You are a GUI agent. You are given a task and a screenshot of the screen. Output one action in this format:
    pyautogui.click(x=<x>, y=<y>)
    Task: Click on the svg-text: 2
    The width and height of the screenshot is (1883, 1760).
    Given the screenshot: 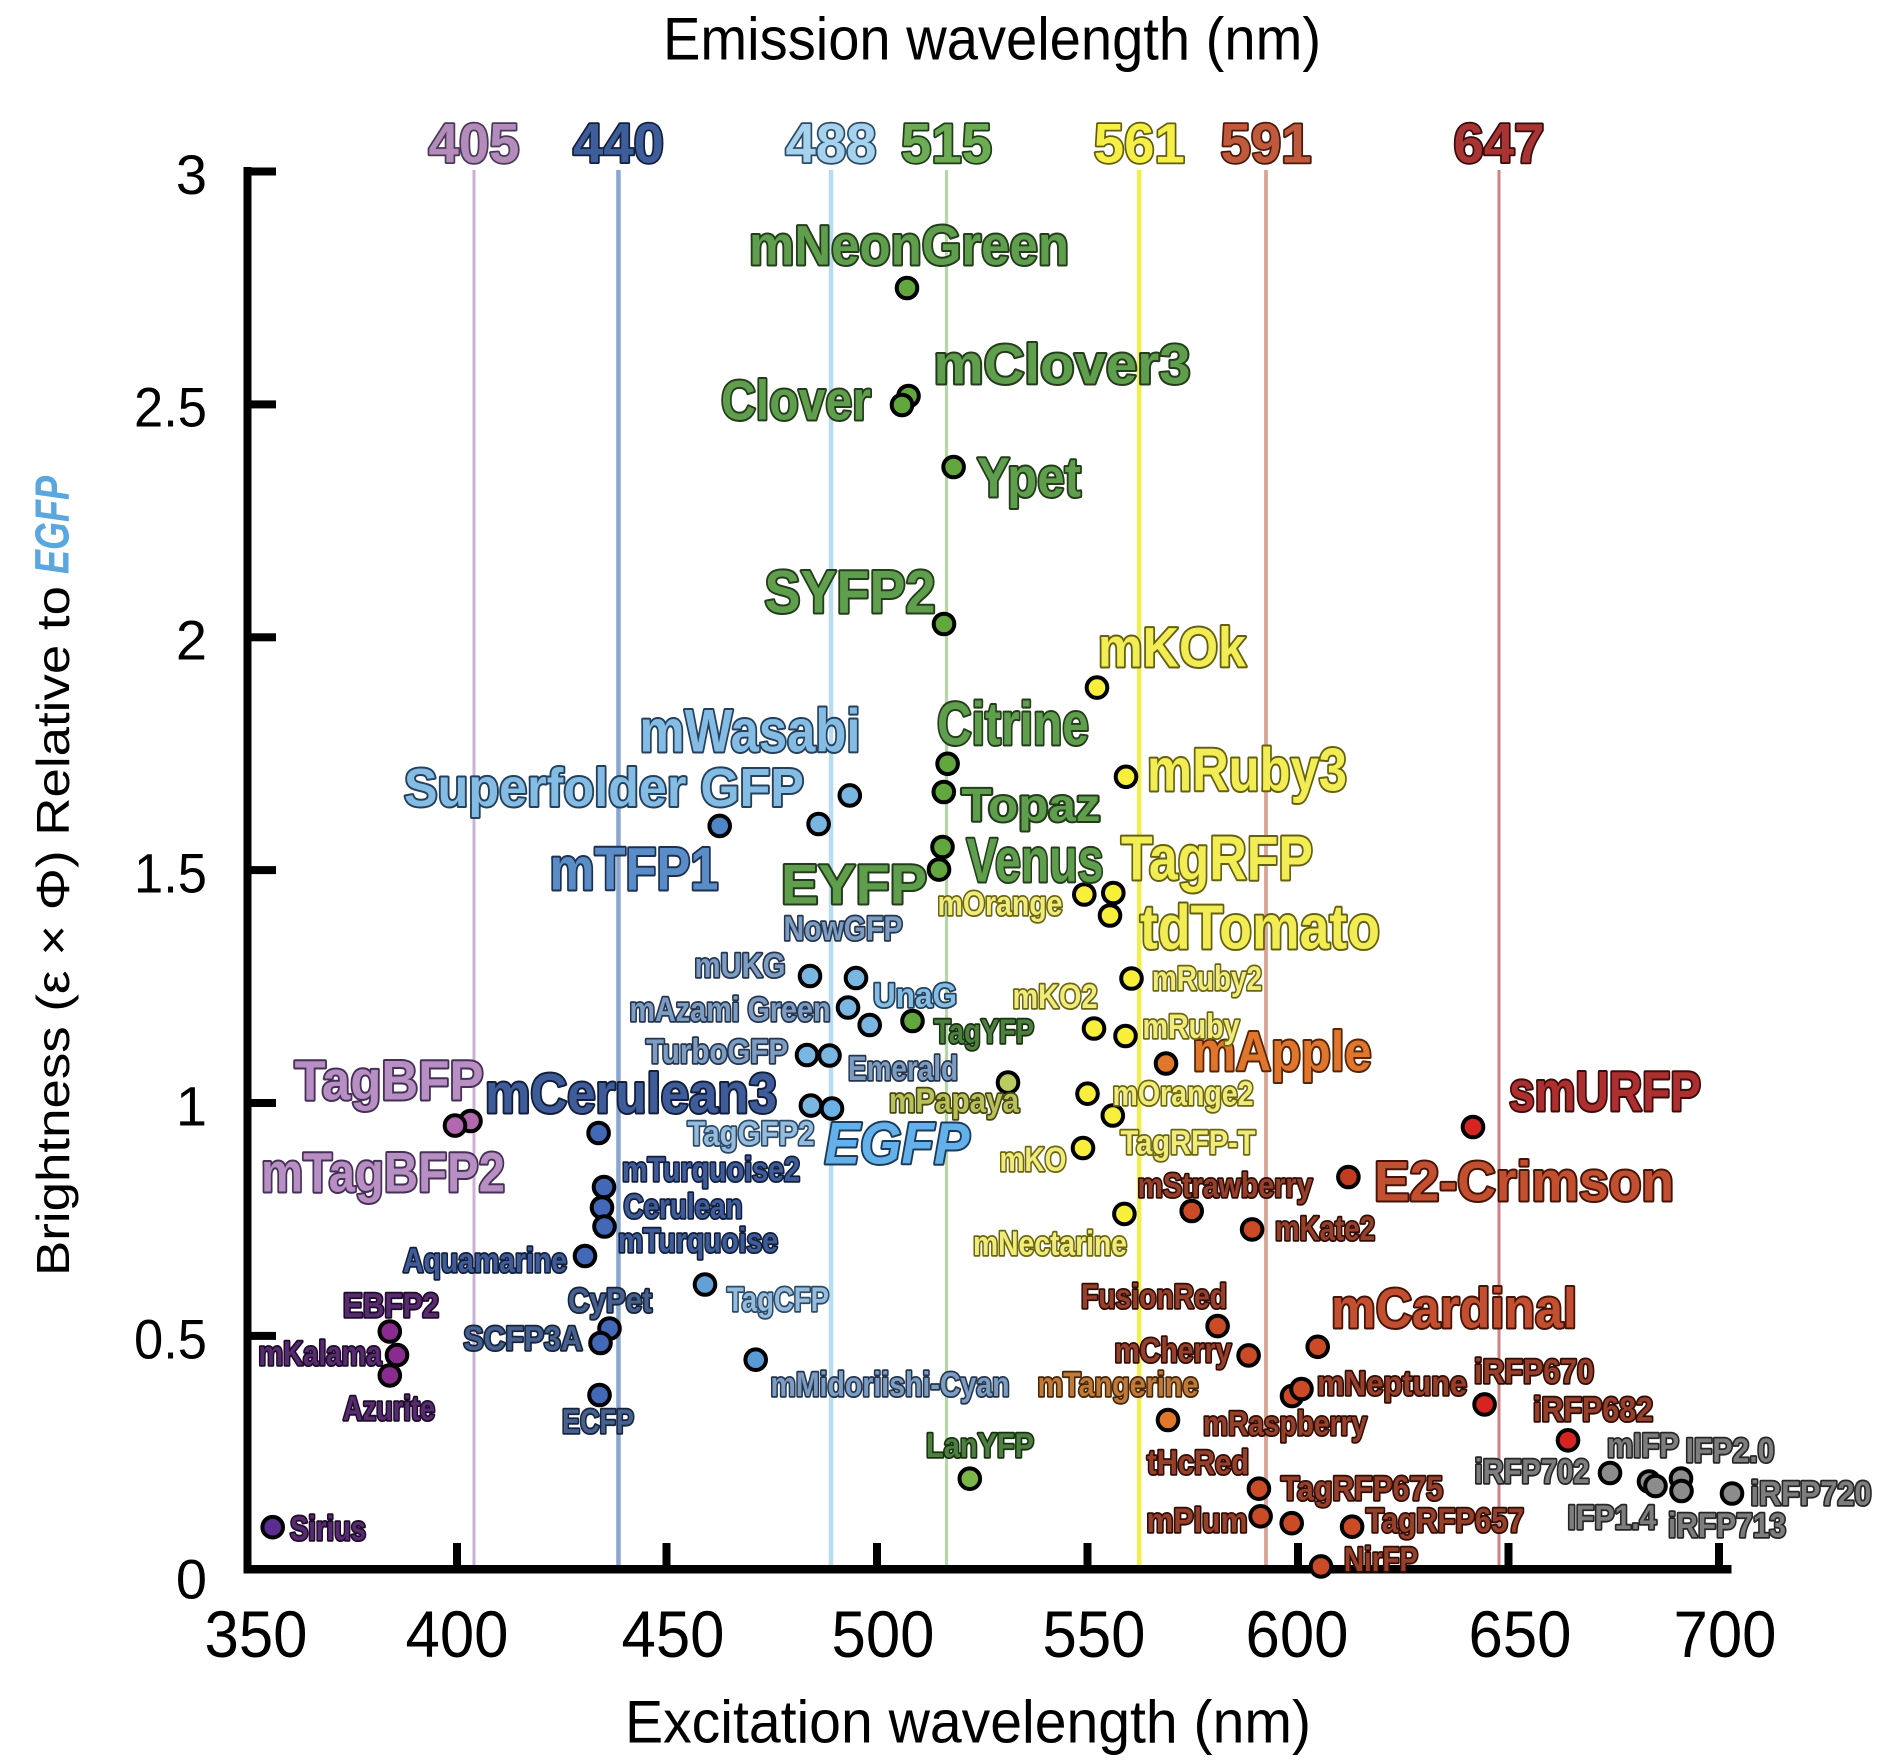 What is the action you would take?
    pyautogui.click(x=191, y=640)
    